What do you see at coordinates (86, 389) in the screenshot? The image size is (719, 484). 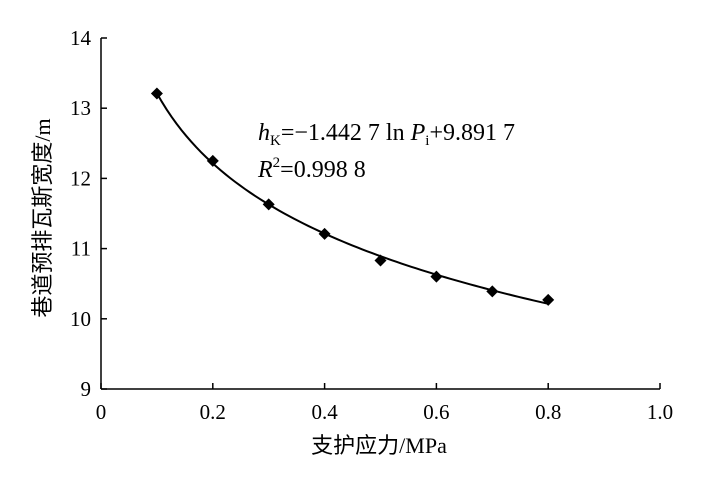 I see `y-tick-label: 9` at bounding box center [86, 389].